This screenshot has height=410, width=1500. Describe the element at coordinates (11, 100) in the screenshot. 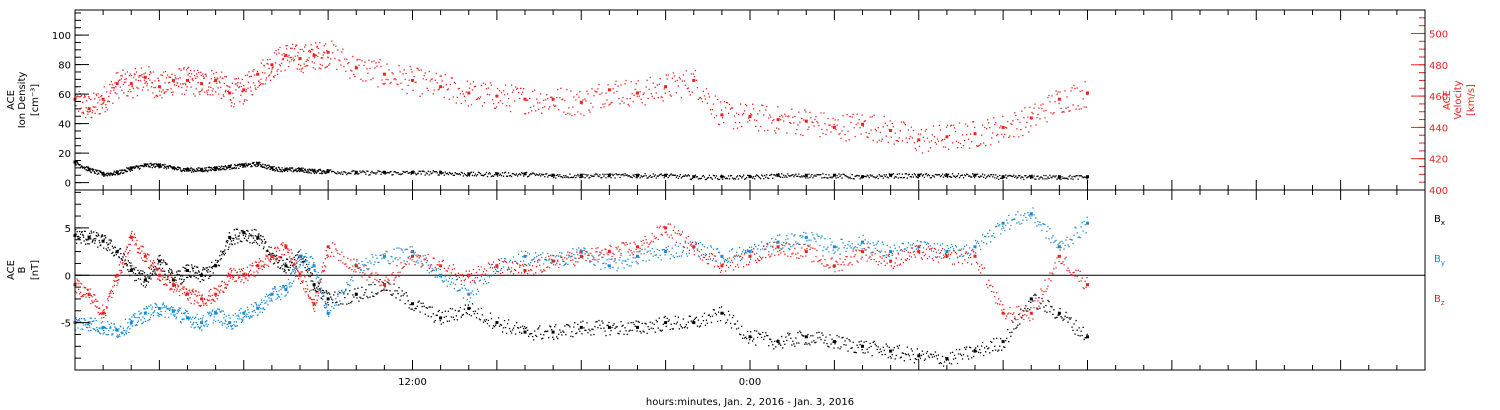

I see `density-axis-label: ACE` at that location.